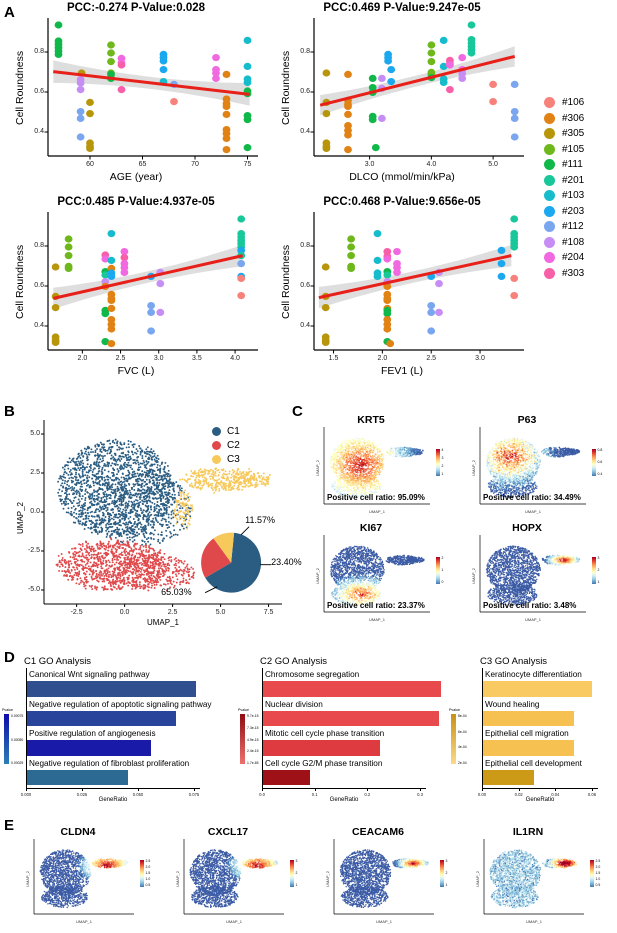  What do you see at coordinates (148, 277) in the screenshot?
I see `regression-line` at bounding box center [148, 277].